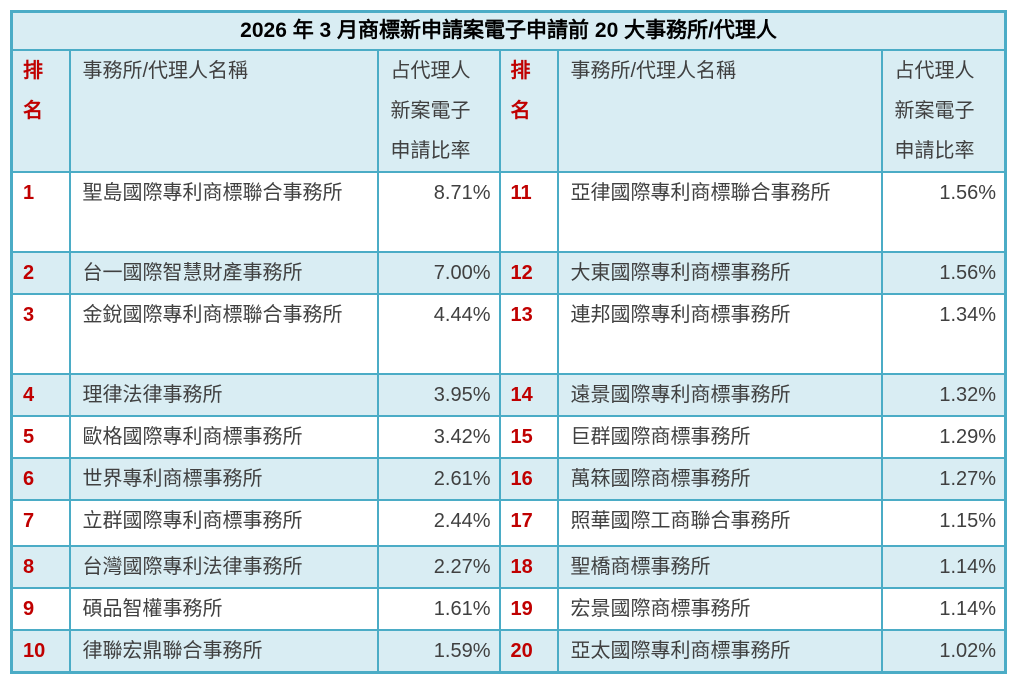 Image resolution: width=1014 pixels, height=698 pixels. Describe the element at coordinates (943, 334) in the screenshot. I see `ratio-cell: 1.34%` at that location.